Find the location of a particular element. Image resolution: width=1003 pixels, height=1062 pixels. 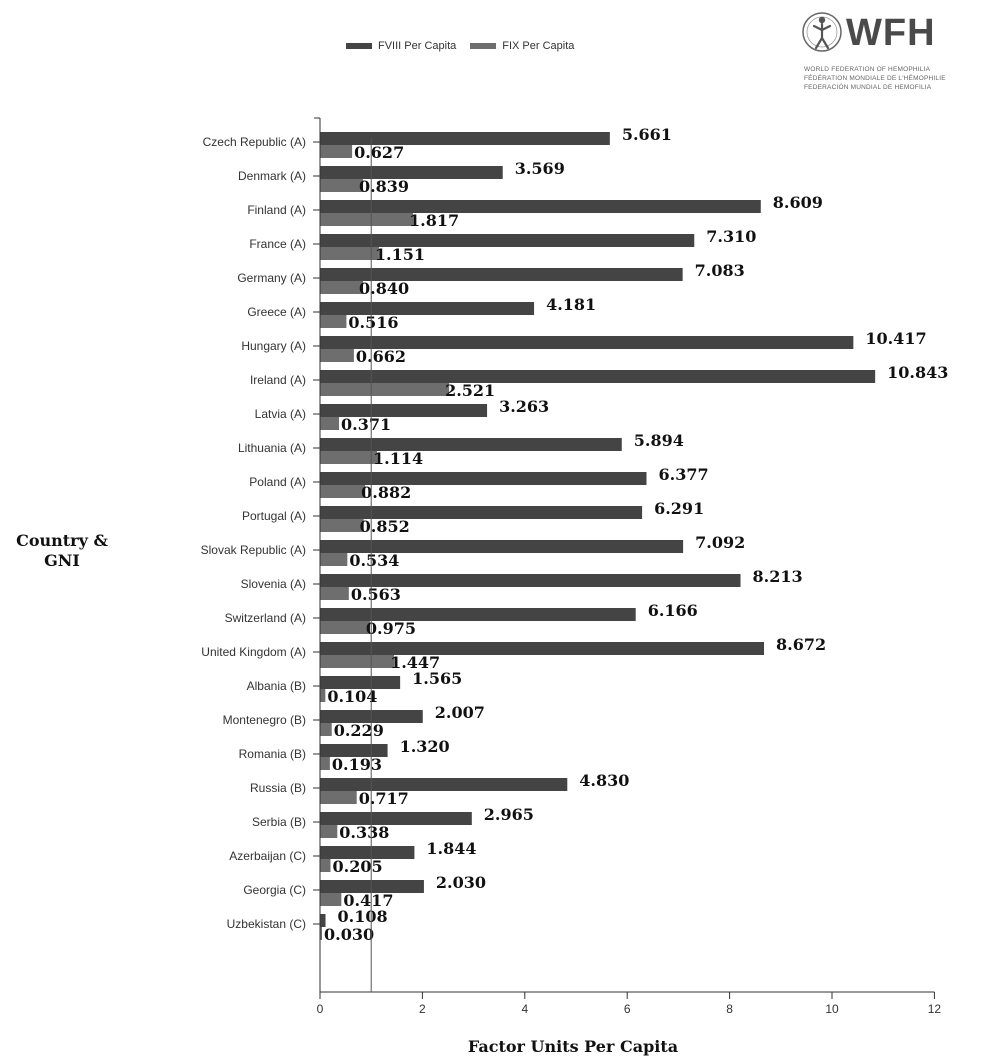

value-label-fix: 0.717 is located at coordinates (384, 798).